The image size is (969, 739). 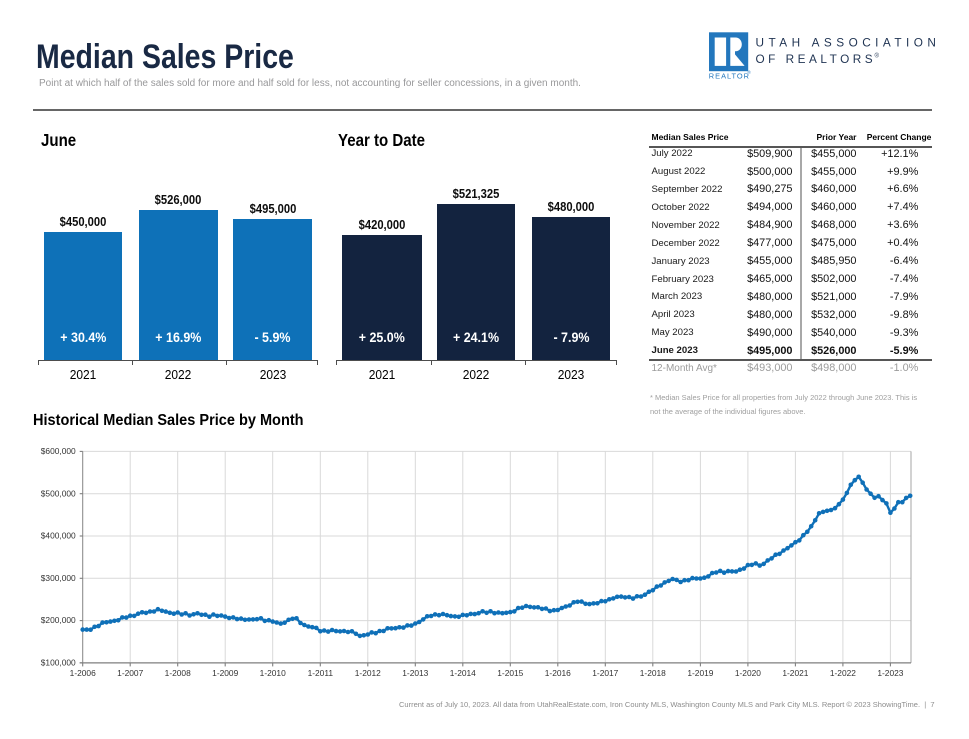 I want to click on svg-text: 1-2015, so click(x=510, y=673).